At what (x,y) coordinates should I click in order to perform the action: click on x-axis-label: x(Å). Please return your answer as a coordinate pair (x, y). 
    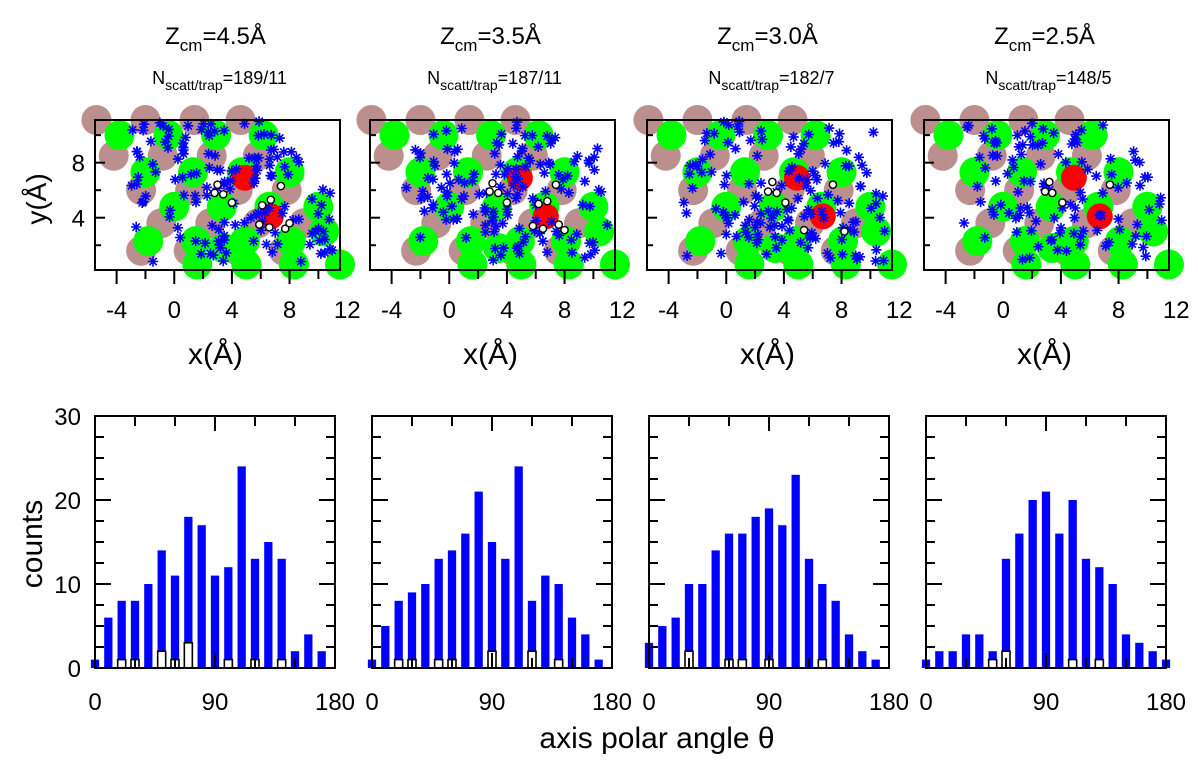
    Looking at the image, I should click on (215, 354).